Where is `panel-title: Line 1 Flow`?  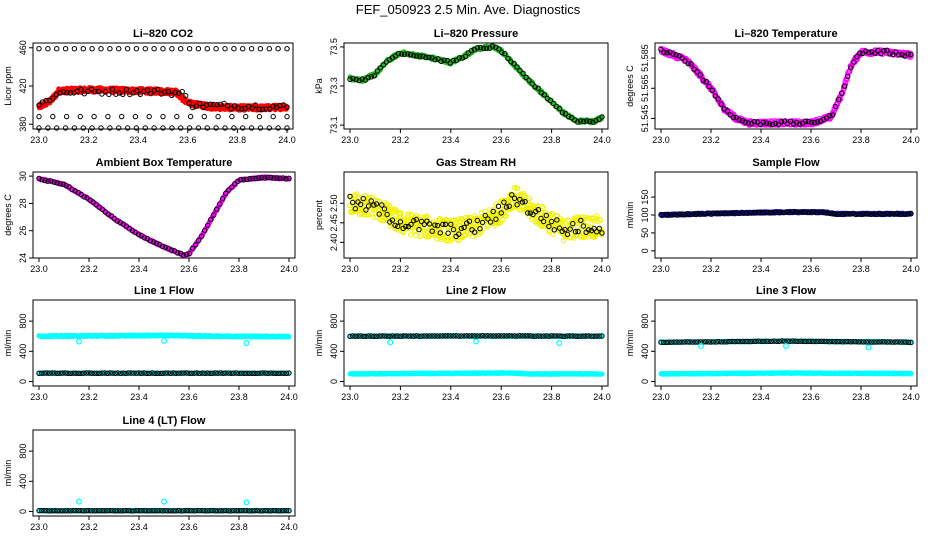
panel-title: Line 1 Flow is located at coordinates (164, 291).